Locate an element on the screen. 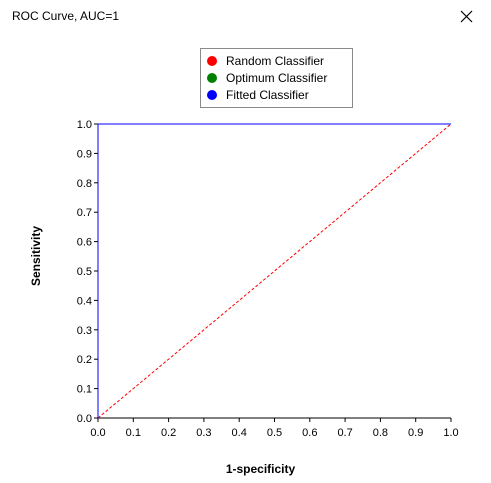 The image size is (491, 483). x-tick-label: 0.3 is located at coordinates (203, 433).